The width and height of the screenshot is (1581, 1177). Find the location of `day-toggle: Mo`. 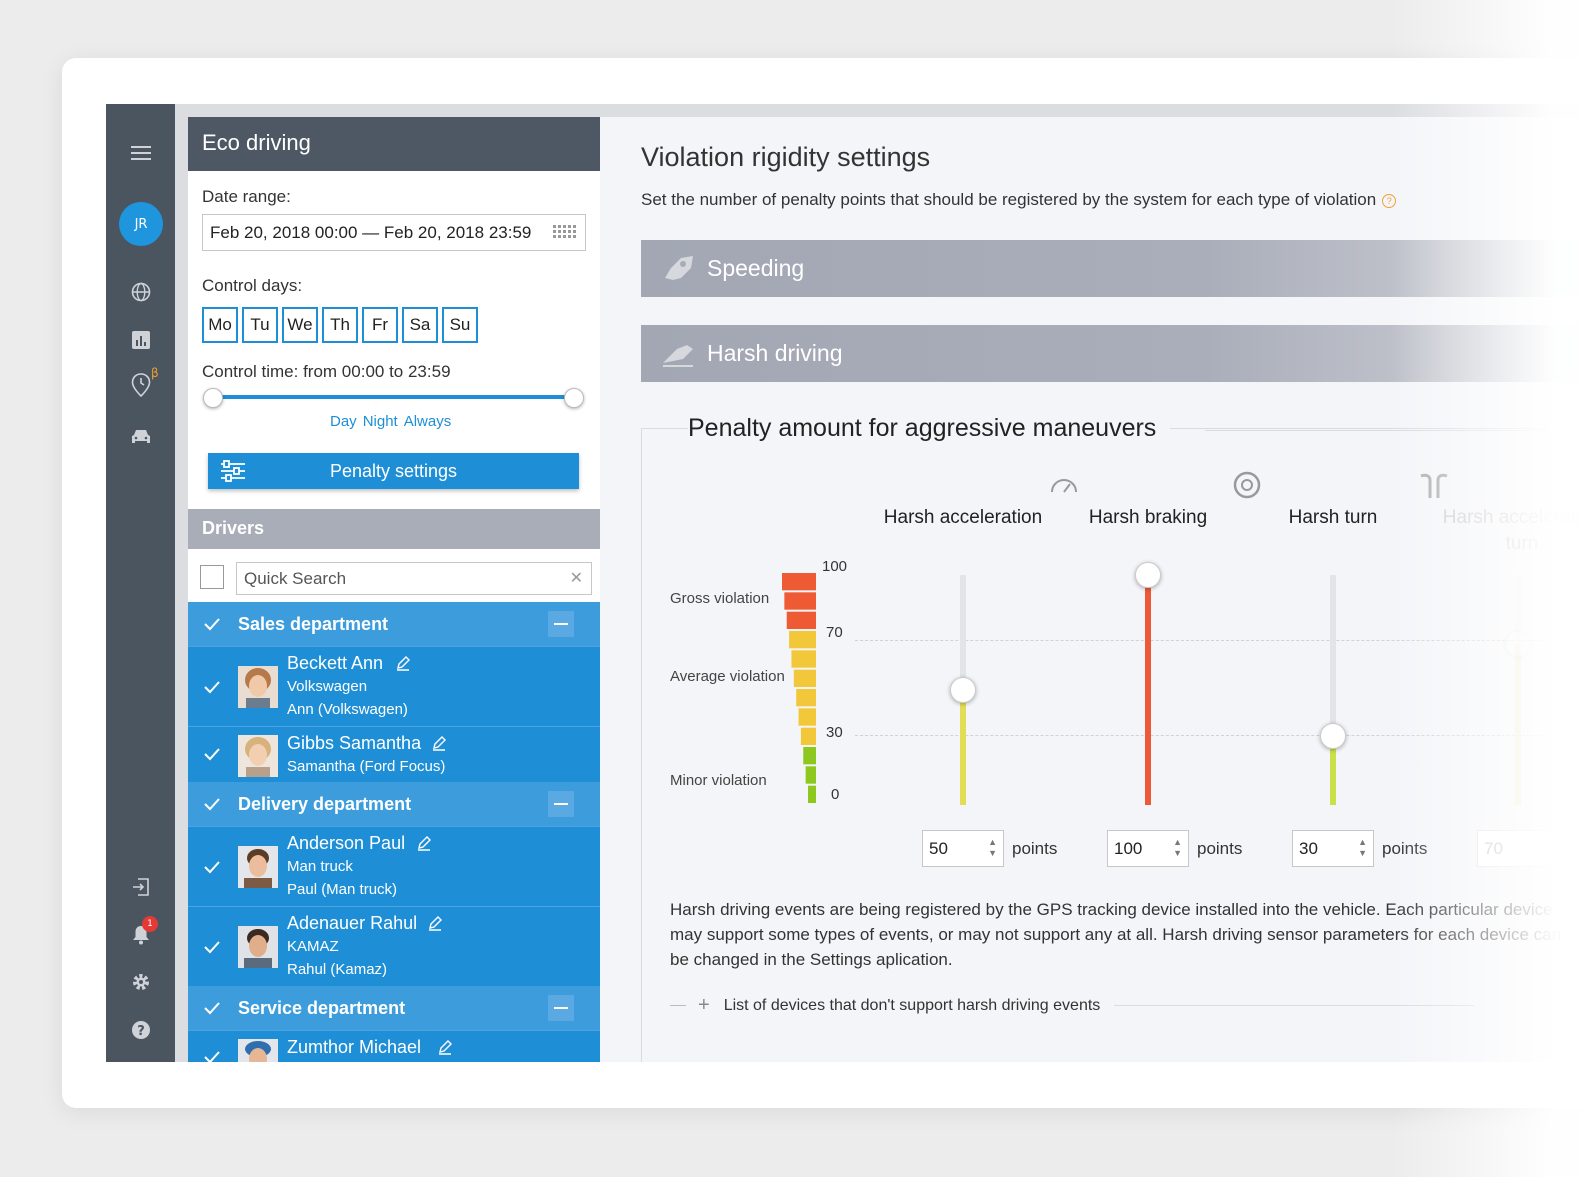

day-toggle: Mo is located at coordinates (220, 325).